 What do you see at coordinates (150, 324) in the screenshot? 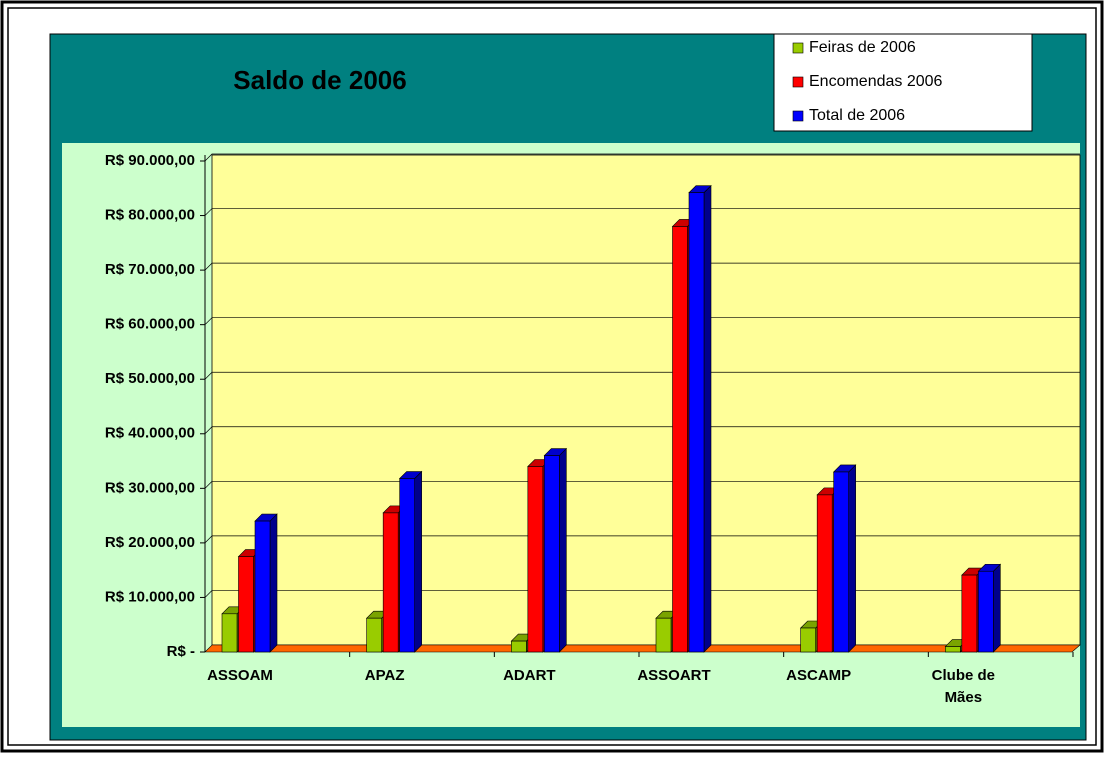
I see `y-tick-label: R$ 60.000,00` at bounding box center [150, 324].